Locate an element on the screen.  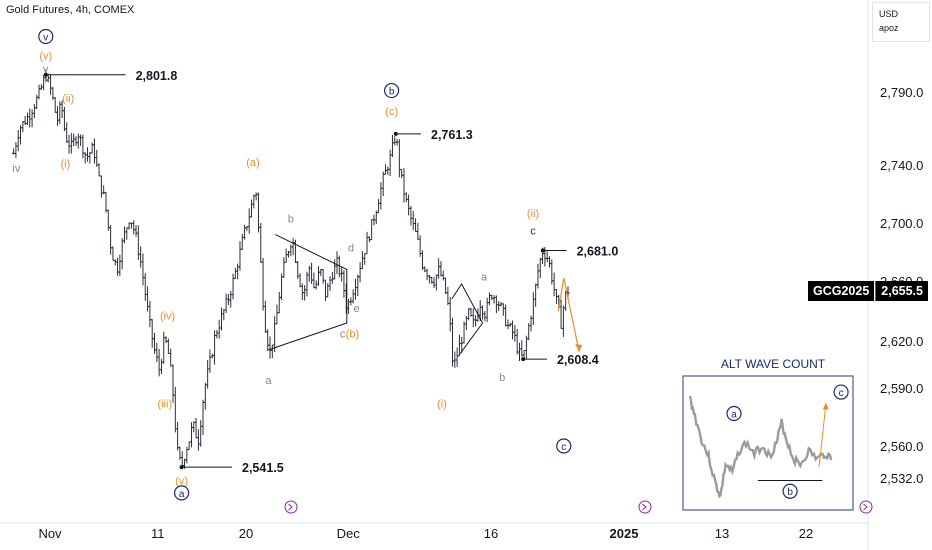
wave-label: (iii) is located at coordinates (164, 404).